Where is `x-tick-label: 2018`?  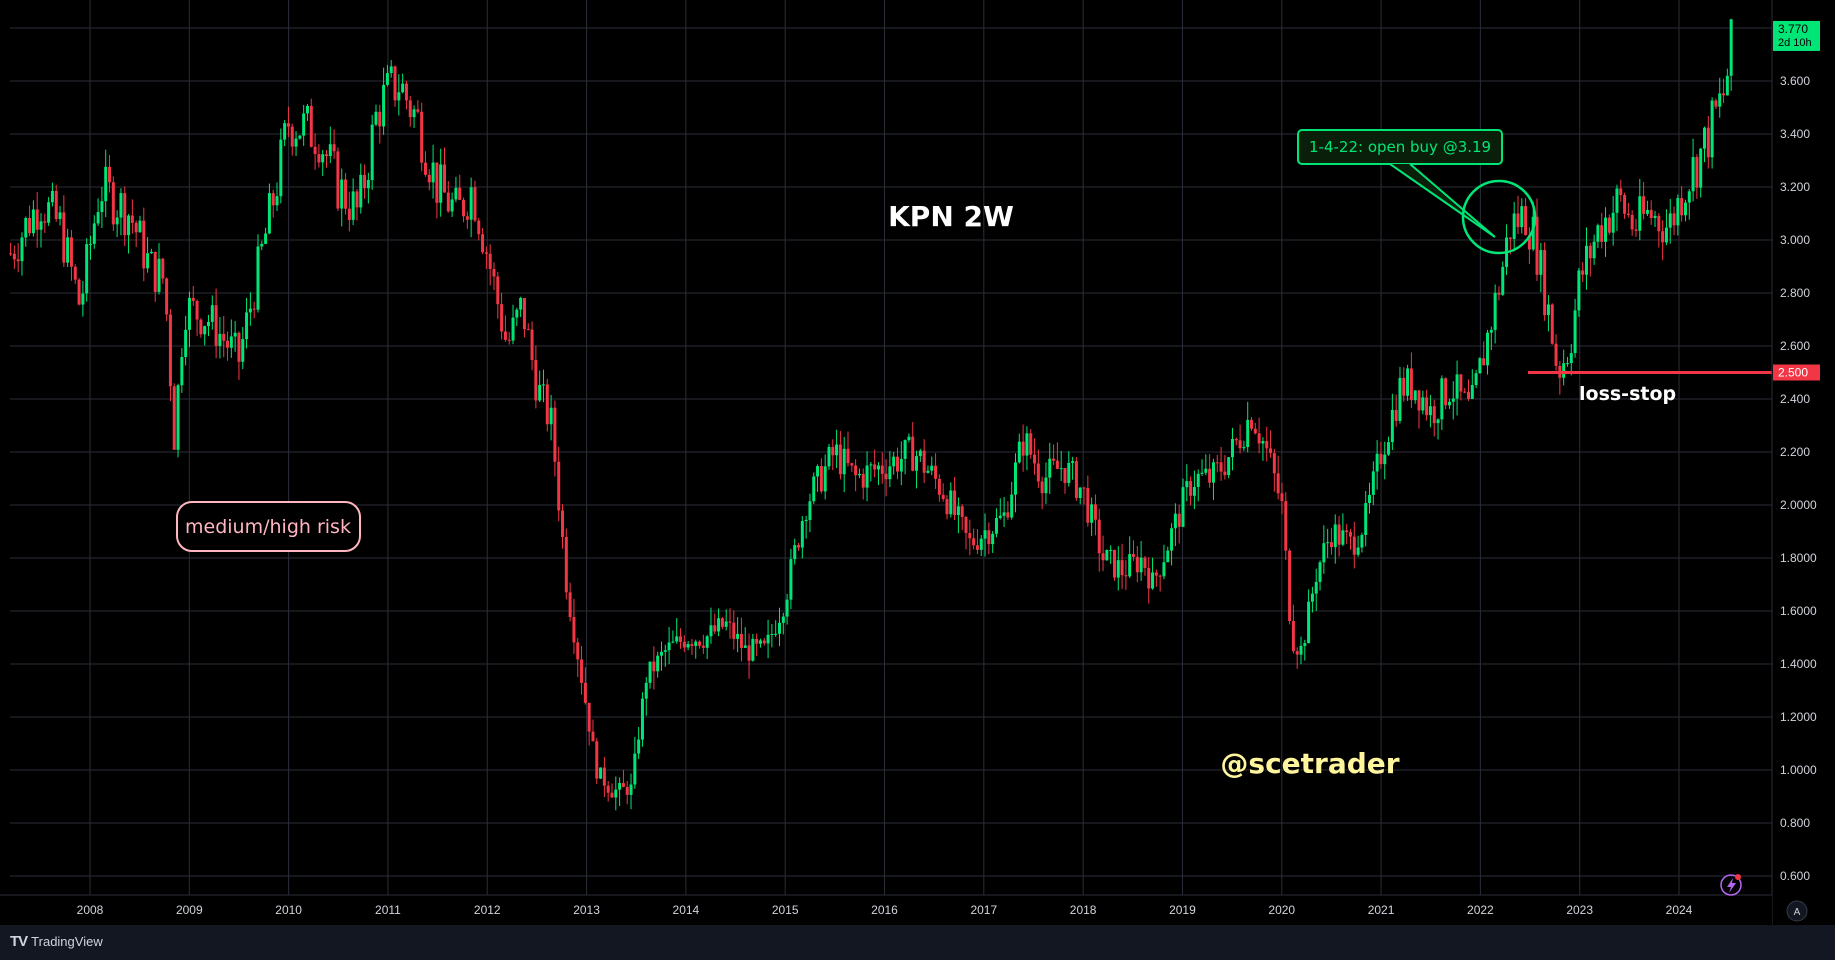 x-tick-label: 2018 is located at coordinates (1083, 910).